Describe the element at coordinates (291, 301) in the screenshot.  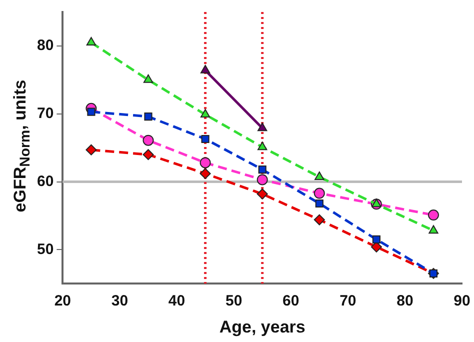
I see `x-tick-label: 60` at that location.